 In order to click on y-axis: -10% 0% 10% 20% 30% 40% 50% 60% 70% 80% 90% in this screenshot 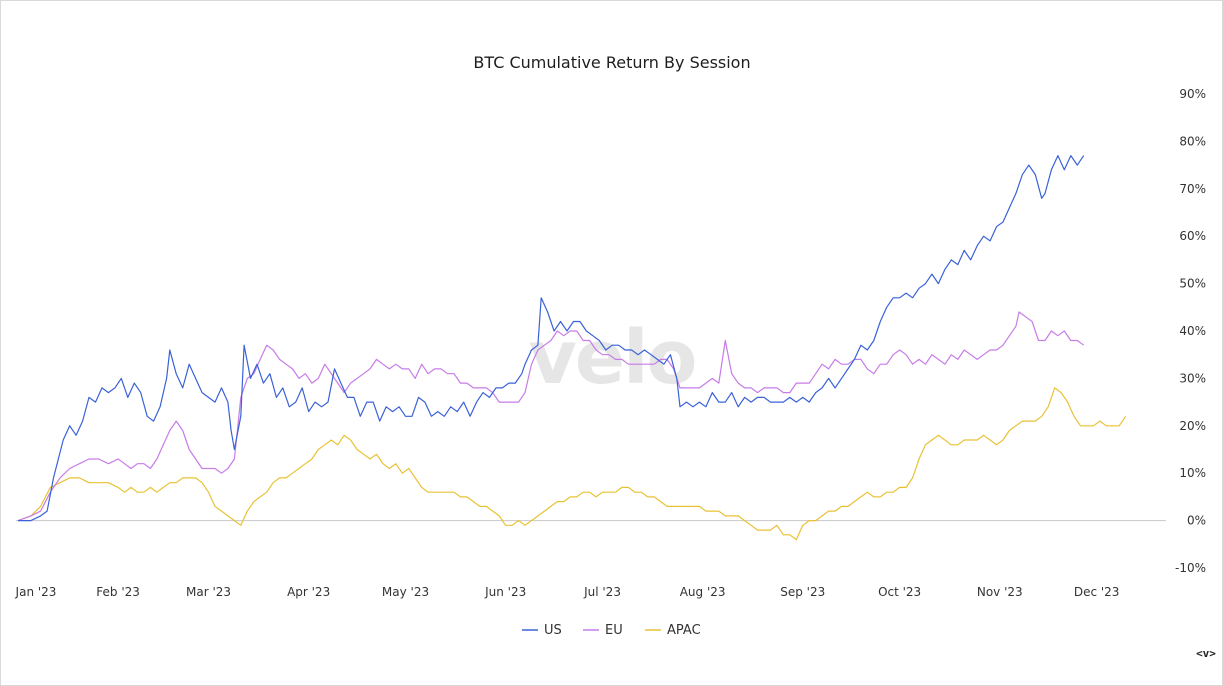, I will do `click(1190, 331)`.